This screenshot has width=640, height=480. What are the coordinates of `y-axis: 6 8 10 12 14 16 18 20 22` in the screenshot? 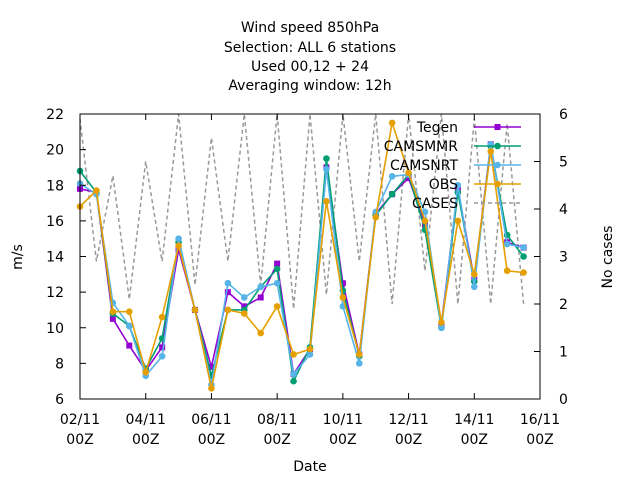 It's located at (66, 257).